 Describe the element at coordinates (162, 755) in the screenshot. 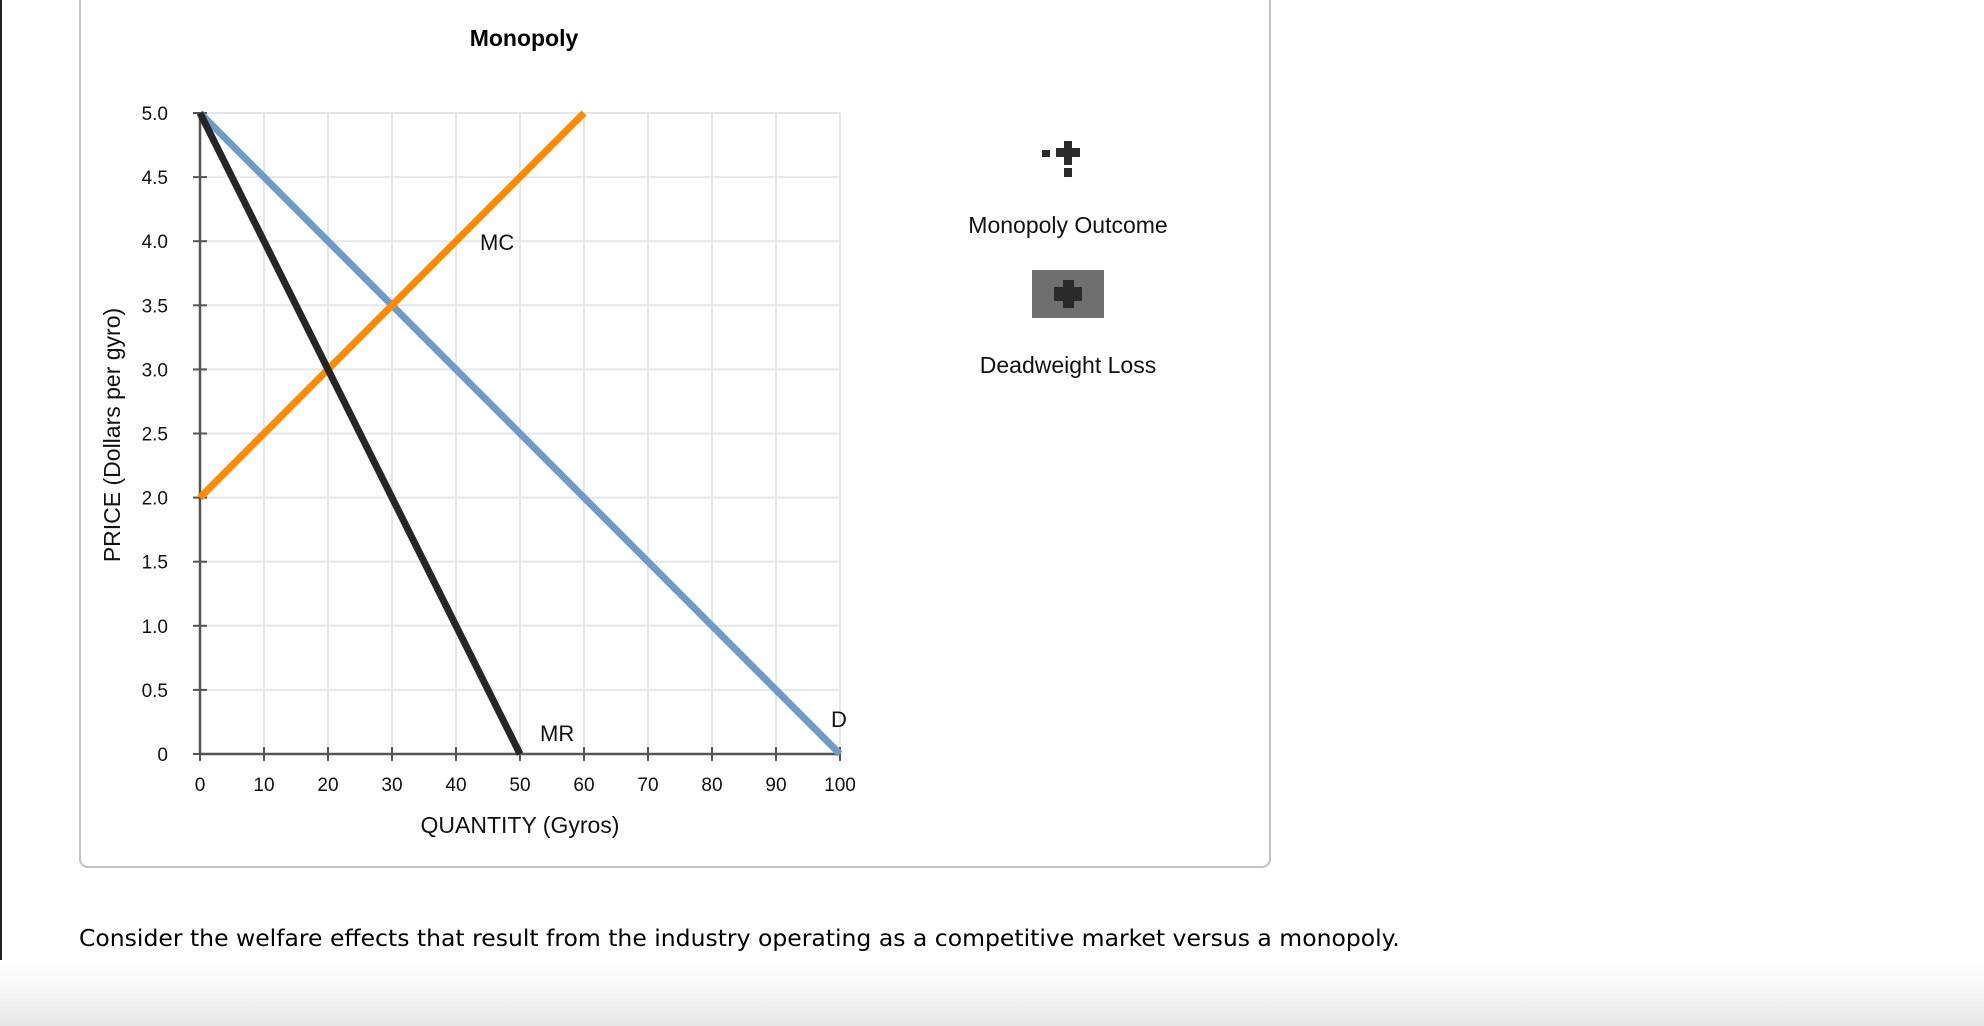

I see `y-tick-label: 0` at that location.